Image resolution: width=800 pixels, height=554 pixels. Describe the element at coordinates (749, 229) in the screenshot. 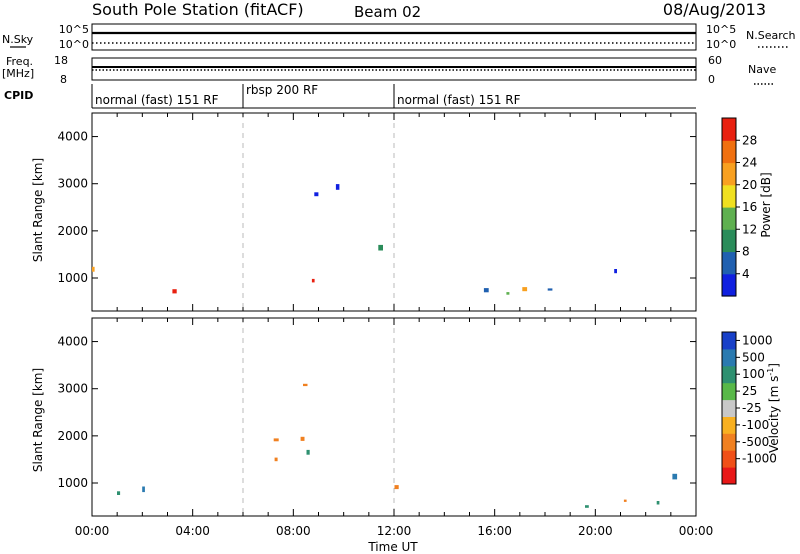

I see `colorbar-tick-label: 12` at that location.